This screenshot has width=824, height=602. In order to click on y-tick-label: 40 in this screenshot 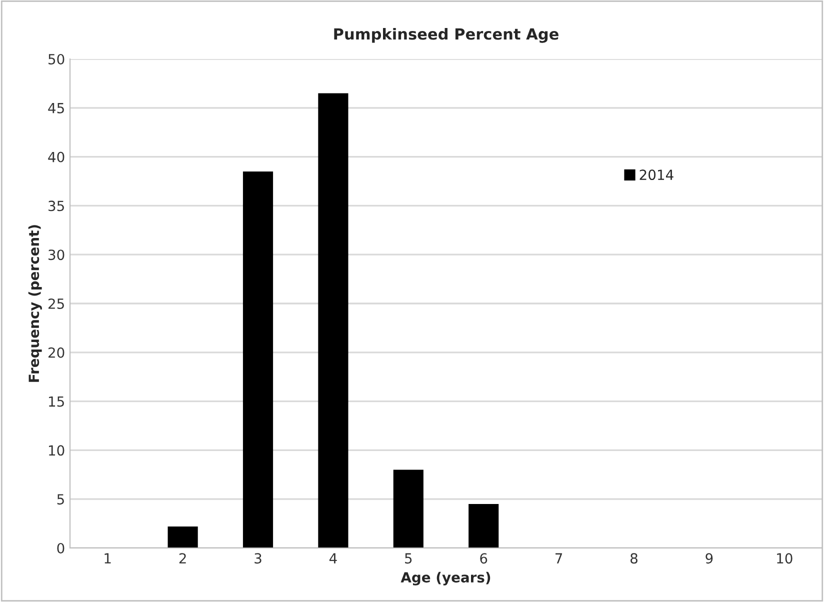, I will do `click(56, 157)`.